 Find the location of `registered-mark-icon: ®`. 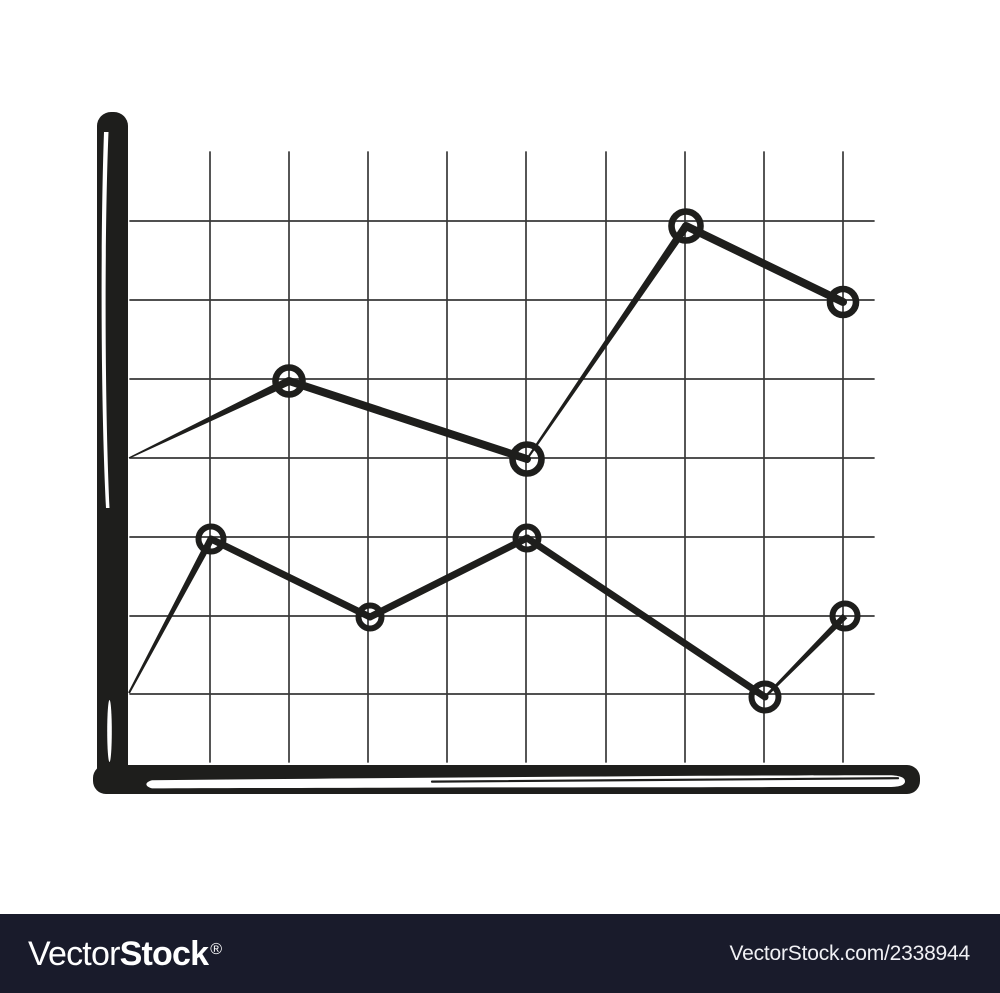

registered-mark-icon: ® is located at coordinates (216, 949).